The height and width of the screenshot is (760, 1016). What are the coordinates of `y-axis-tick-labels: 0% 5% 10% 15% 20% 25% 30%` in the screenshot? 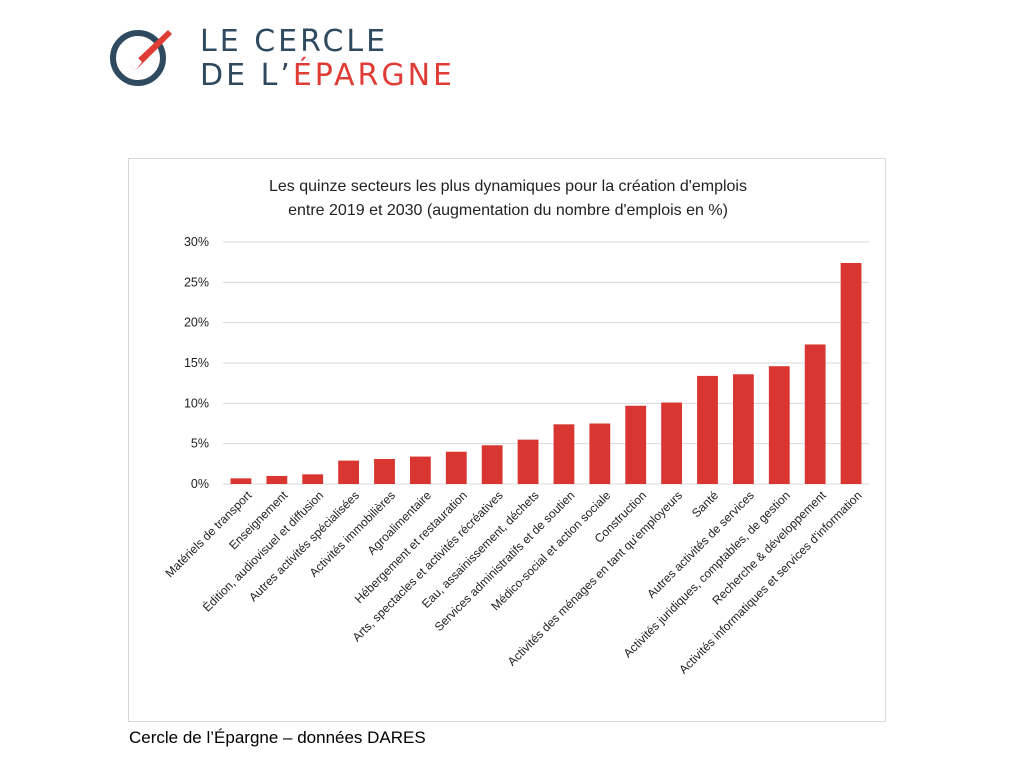 It's located at (196, 363).